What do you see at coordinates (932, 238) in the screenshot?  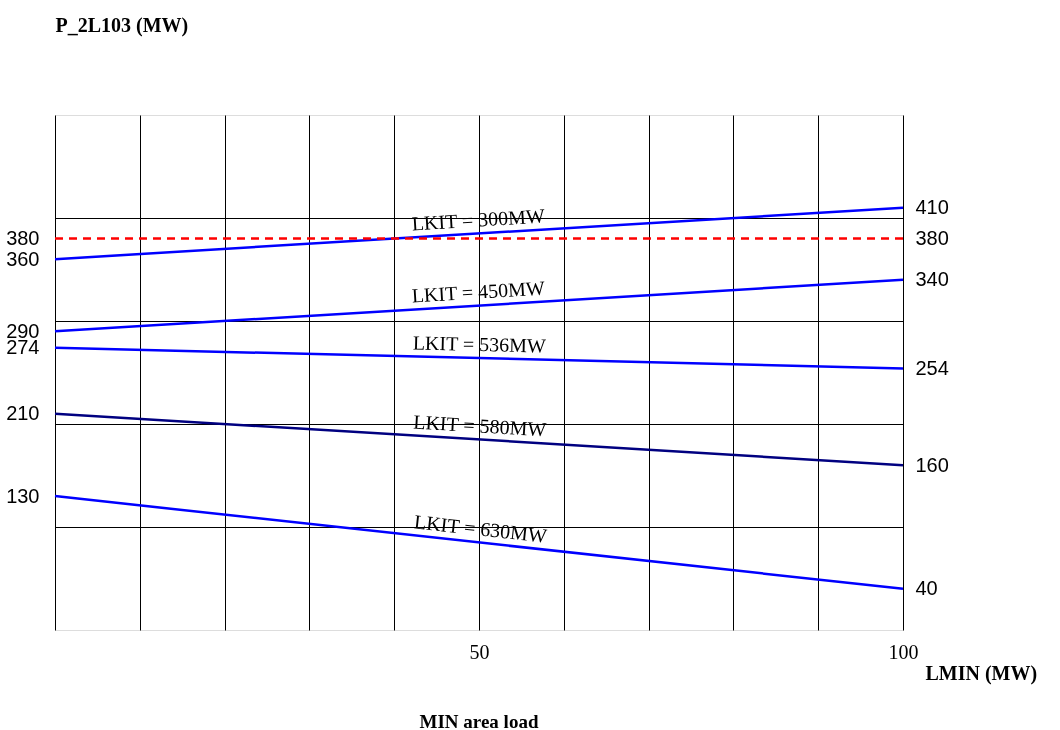 I see `y2-tick-label: 380` at bounding box center [932, 238].